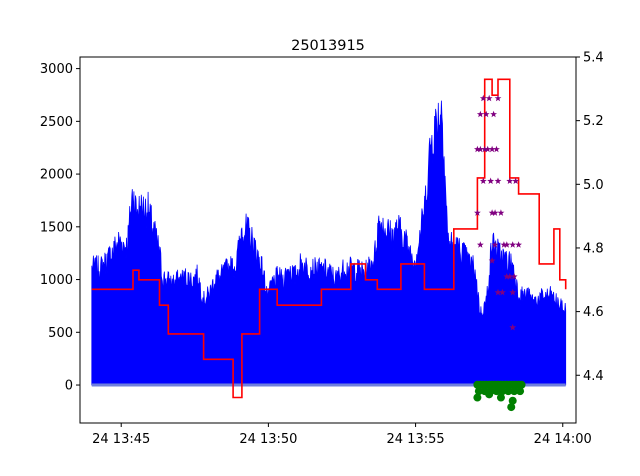  Describe the element at coordinates (593, 312) in the screenshot. I see `right-axis-tick-label: 4.6` at that location.